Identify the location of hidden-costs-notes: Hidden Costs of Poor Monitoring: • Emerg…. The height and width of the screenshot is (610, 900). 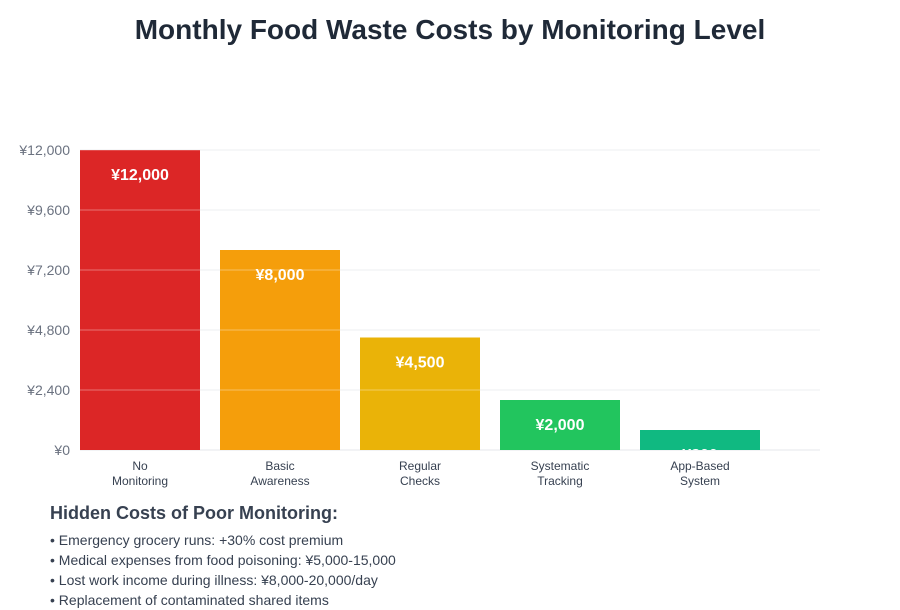
(223, 556).